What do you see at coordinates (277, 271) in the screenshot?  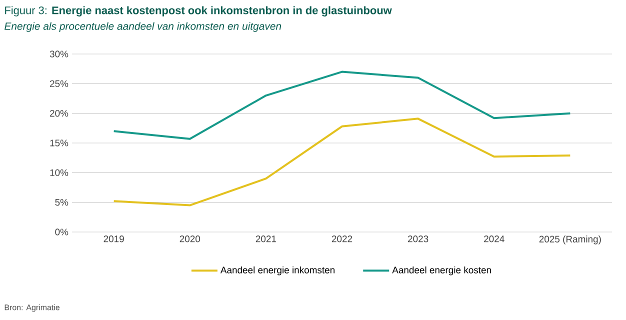 I see `legend-label: Aandeel energie inkomsten` at bounding box center [277, 271].